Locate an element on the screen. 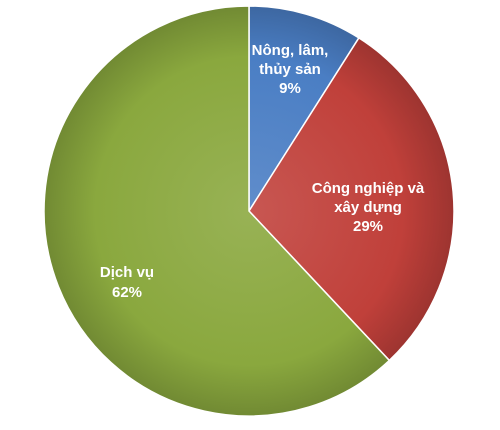 The image size is (500, 430). slice-name-line: Công nghiệp và is located at coordinates (368, 188).